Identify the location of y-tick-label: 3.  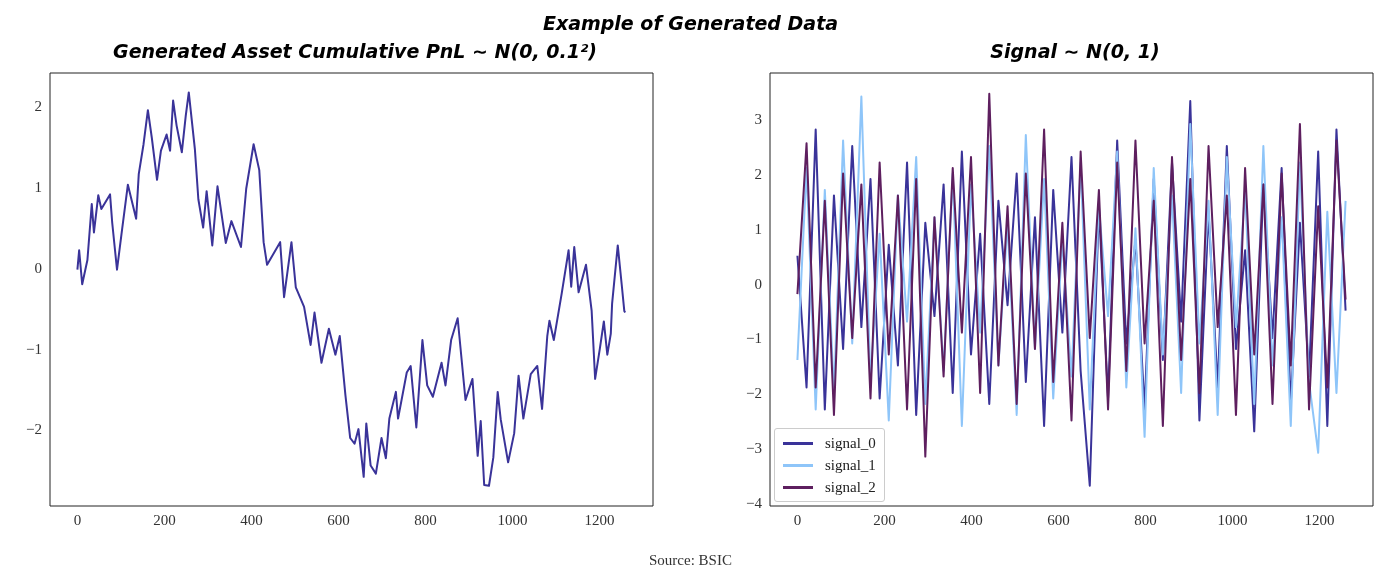
(758, 118).